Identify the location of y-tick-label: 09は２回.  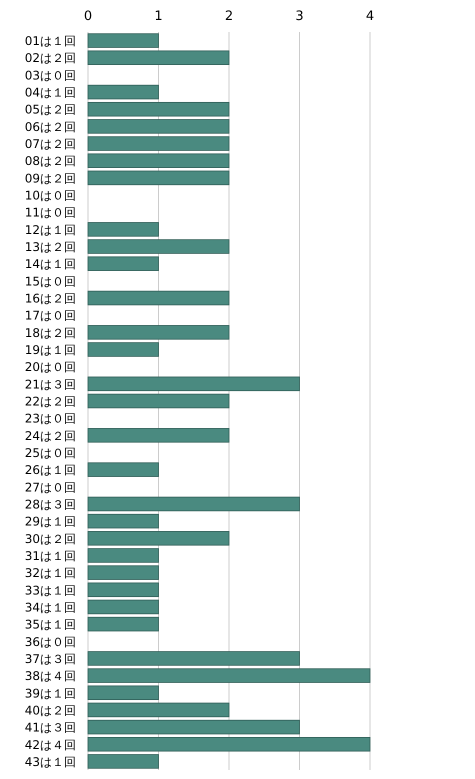
(50, 178).